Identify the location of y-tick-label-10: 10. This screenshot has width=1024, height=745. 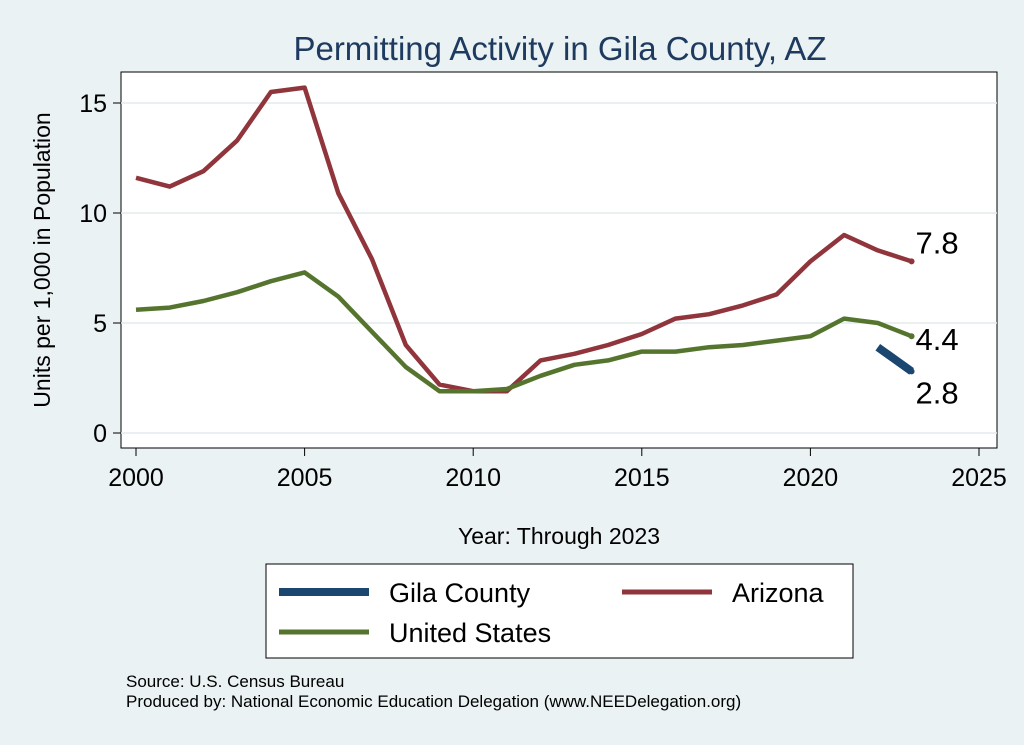
(93, 214).